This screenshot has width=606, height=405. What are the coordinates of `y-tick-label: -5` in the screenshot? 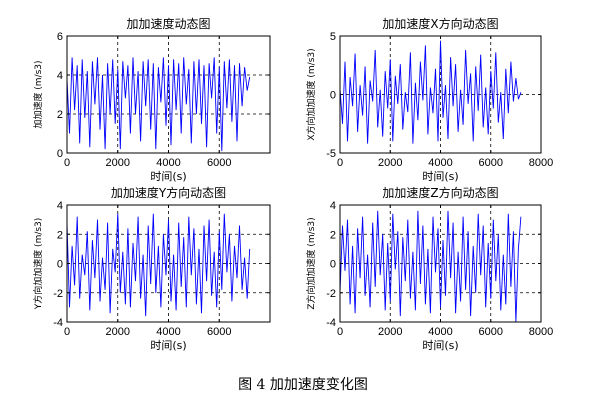 It's located at (331, 154).